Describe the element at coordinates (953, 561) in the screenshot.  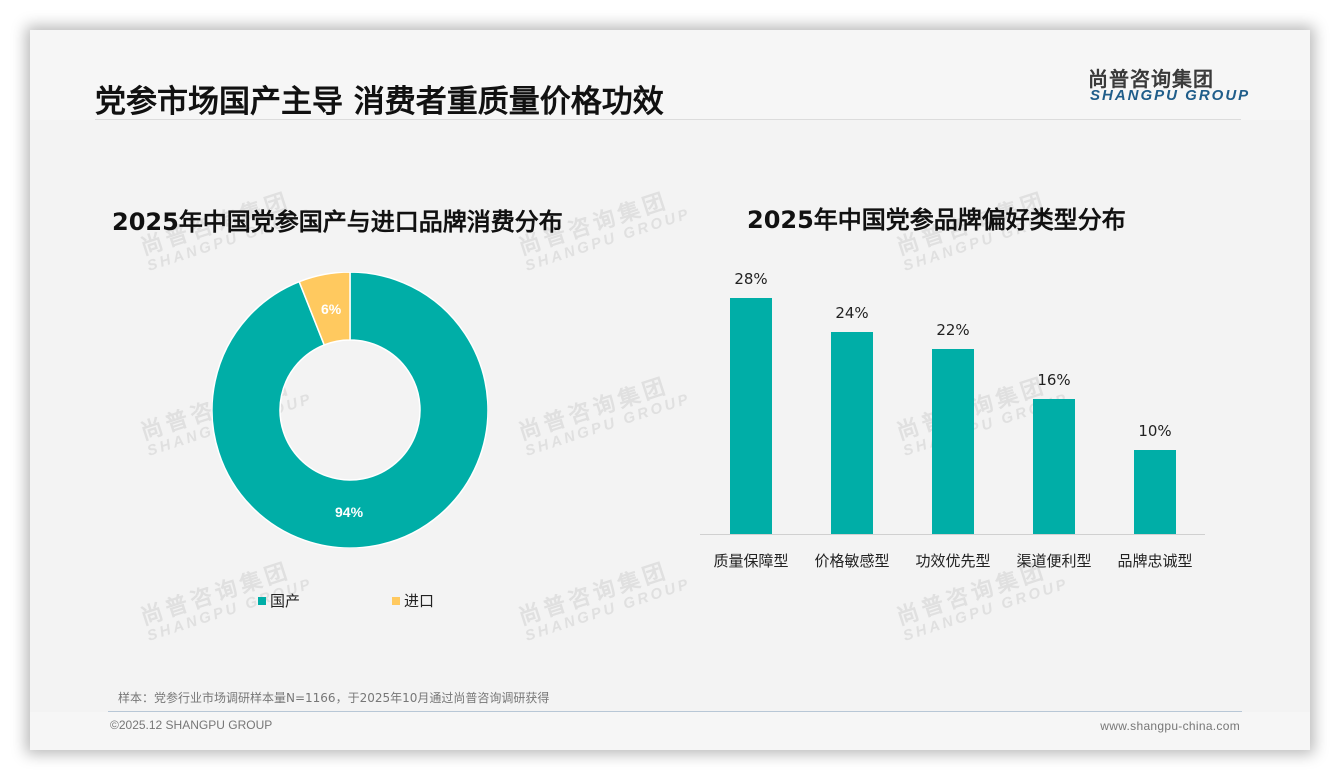
I see `bar-category-label: 功效优先型` at that location.